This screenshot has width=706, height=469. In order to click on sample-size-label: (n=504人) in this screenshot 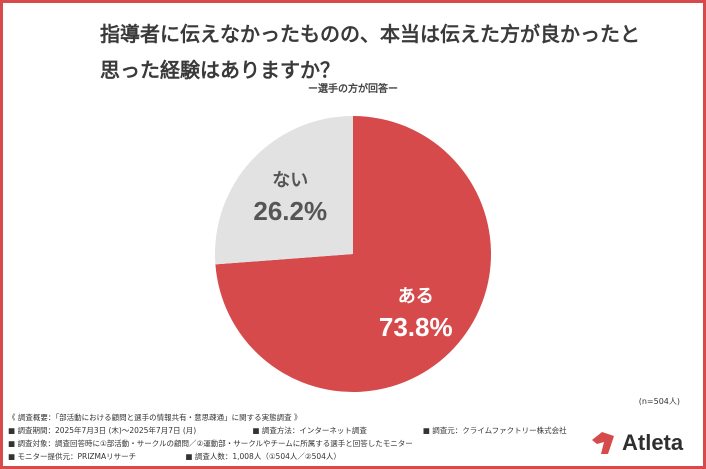, I will do `click(659, 401)`.